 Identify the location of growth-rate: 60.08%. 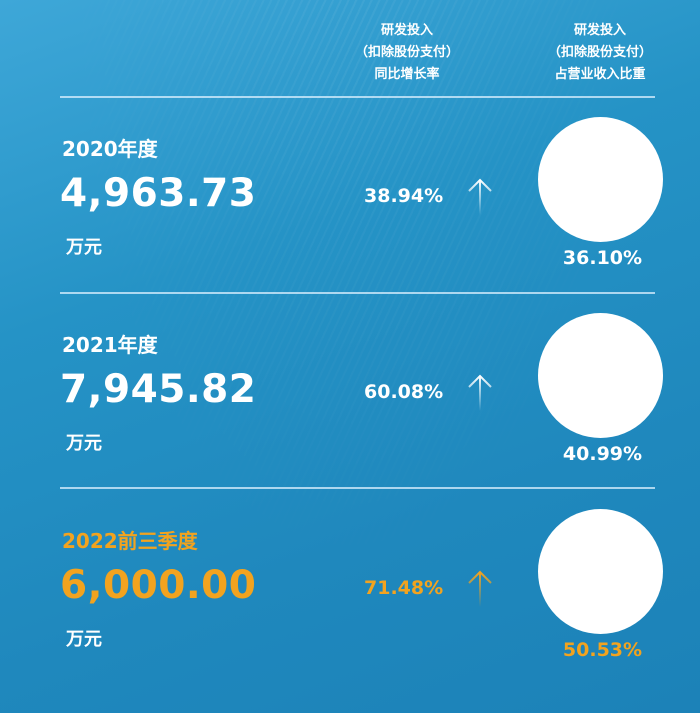
(404, 392).